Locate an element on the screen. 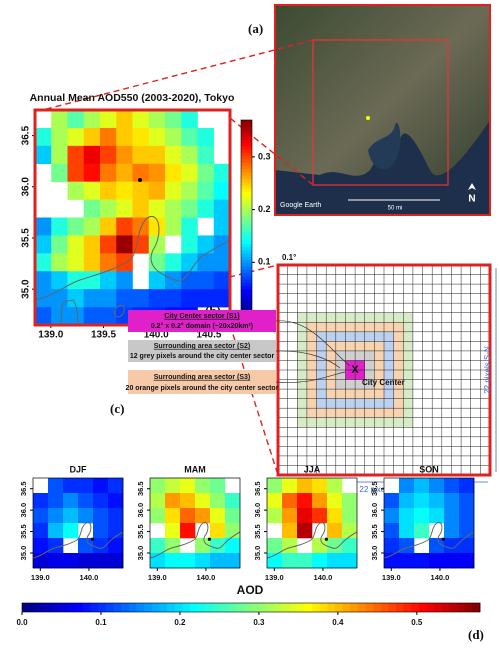  north-arrow is located at coordinates (472, 186).